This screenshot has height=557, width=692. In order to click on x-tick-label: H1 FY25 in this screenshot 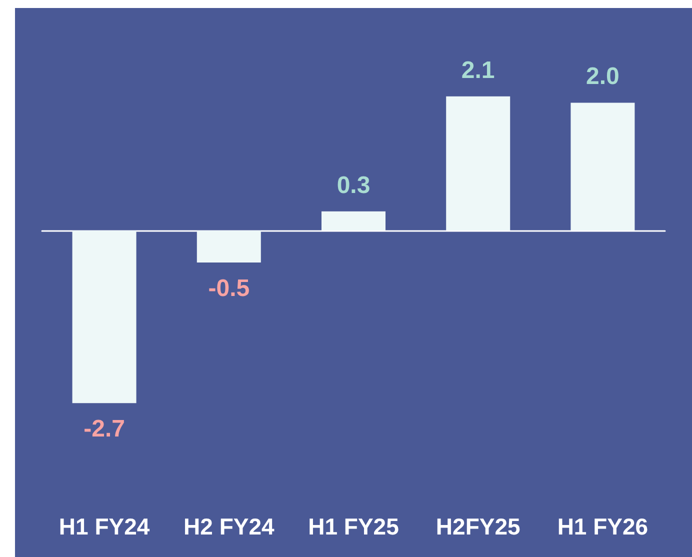, I will do `click(354, 527)`.